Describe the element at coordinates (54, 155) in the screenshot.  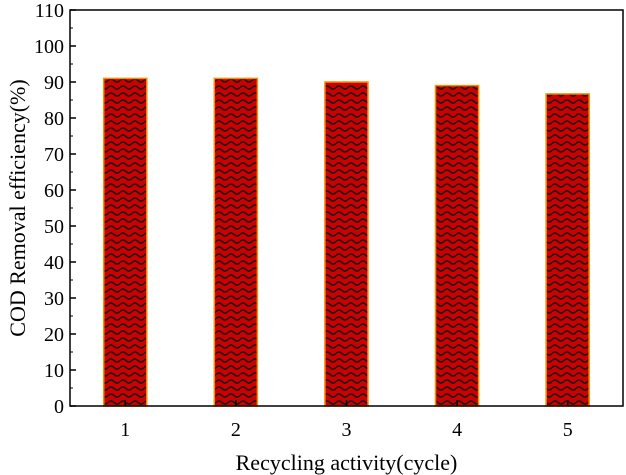
I see `y-tick-label: 70` at that location.